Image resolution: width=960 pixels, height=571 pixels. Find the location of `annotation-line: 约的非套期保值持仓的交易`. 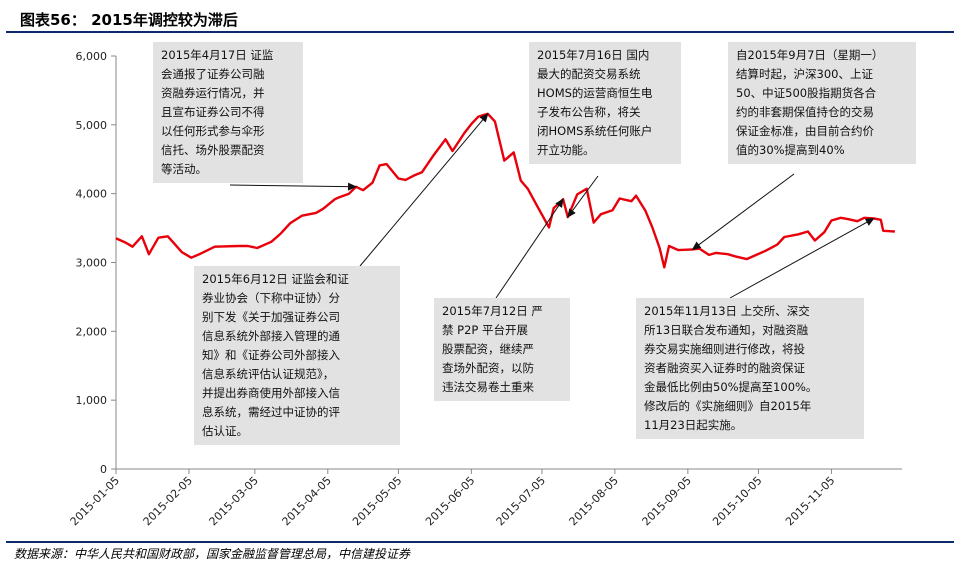

annotation-line: 约的非套期保值持仓的交易 is located at coordinates (805, 112).